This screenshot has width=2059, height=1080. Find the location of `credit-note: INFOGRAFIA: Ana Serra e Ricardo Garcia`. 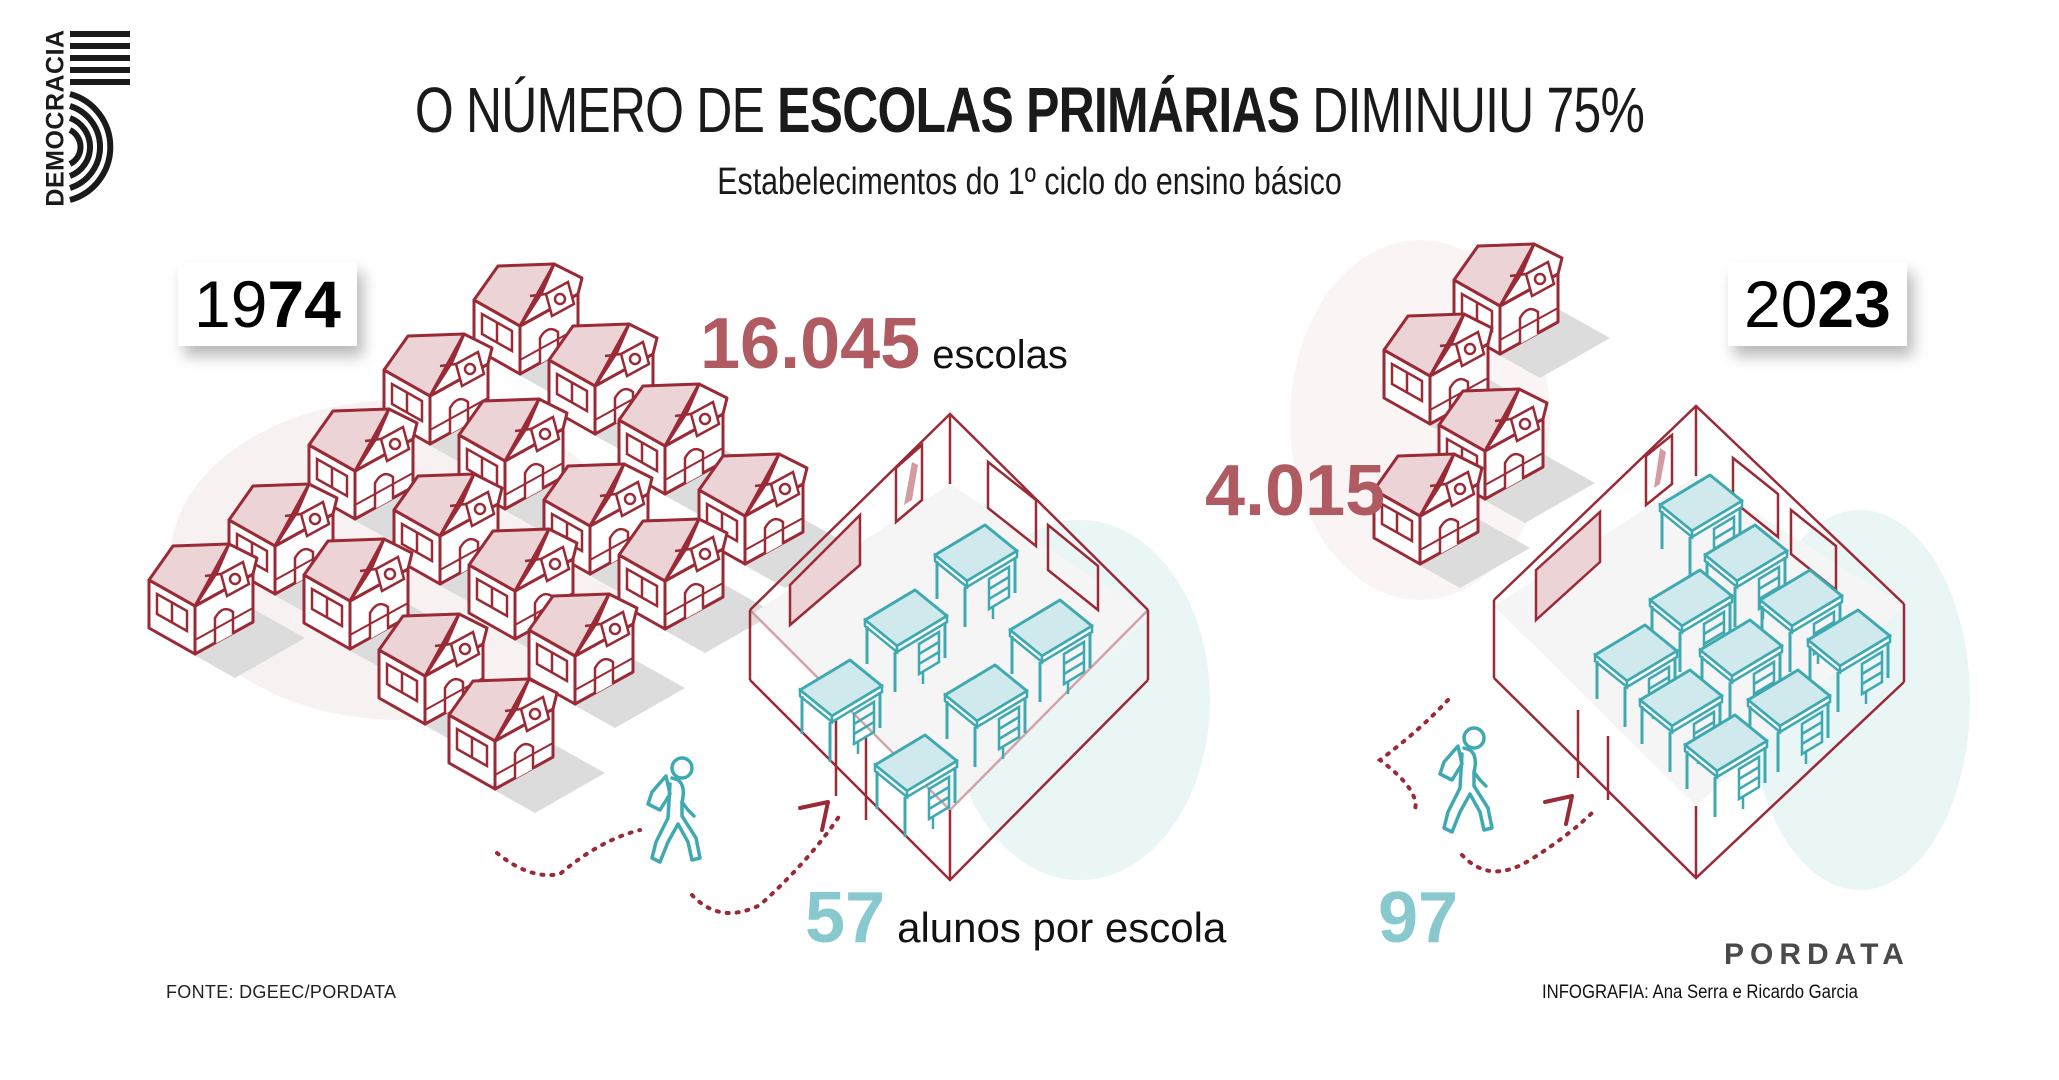

credit-note: INFOGRAFIA: Ana Serra e Ricardo Garcia is located at coordinates (1700, 992).